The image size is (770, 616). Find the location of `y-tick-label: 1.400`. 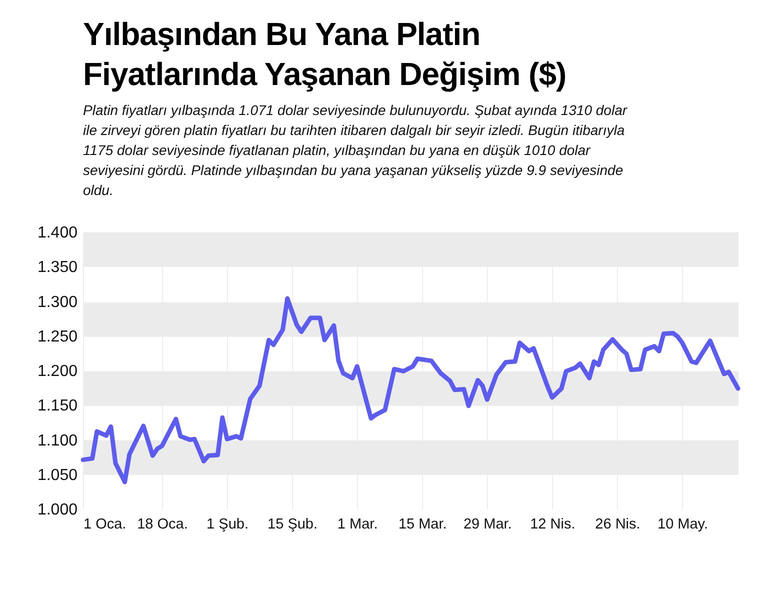

y-tick-label: 1.400 is located at coordinates (57, 233).